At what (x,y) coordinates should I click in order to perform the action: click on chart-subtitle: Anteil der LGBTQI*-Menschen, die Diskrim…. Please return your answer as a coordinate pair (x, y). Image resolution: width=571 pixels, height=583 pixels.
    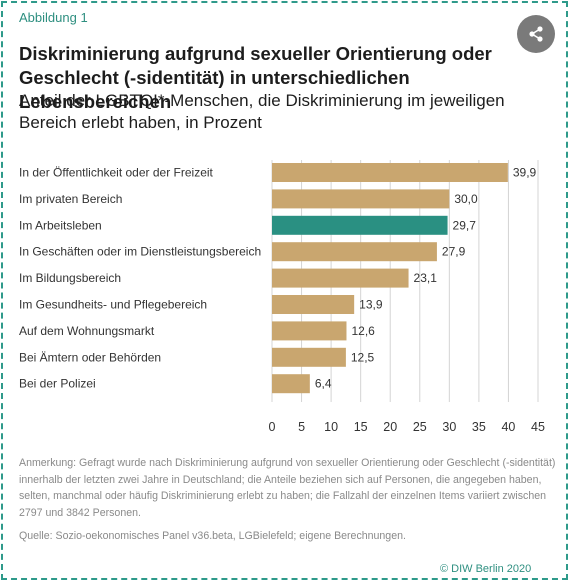
    Looking at the image, I should click on (262, 111).